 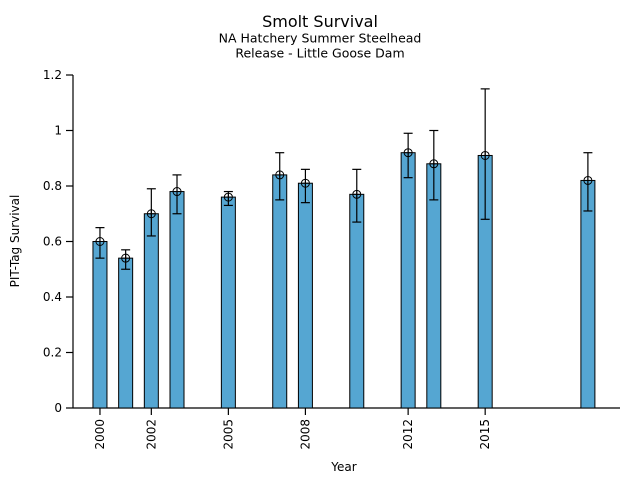 I want to click on bar-2010, so click(x=357, y=301).